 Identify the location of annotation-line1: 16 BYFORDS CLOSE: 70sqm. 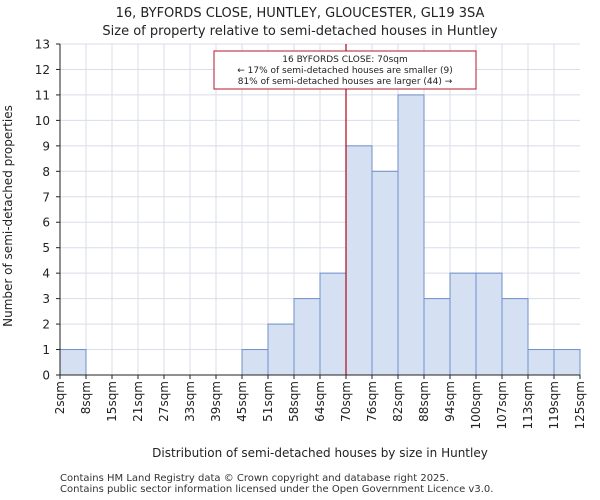
(345, 60).